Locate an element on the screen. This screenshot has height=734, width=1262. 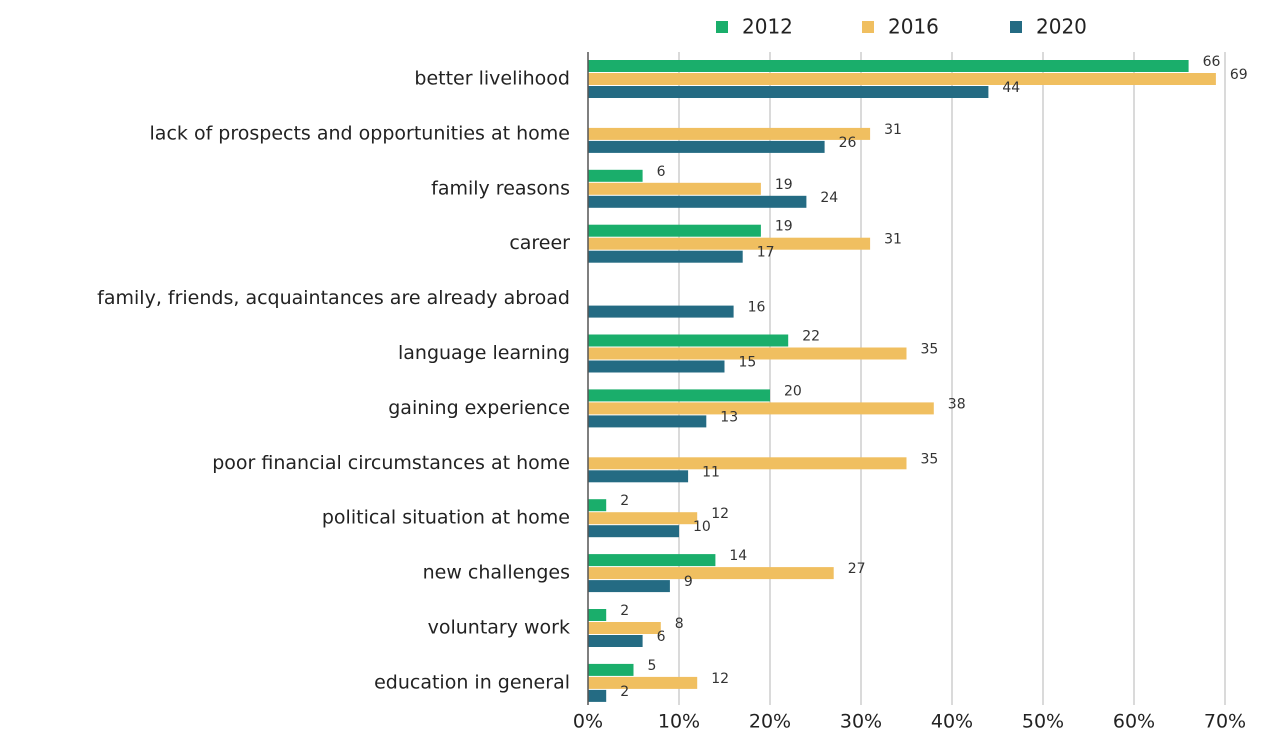
value-label: 17 is located at coordinates (766, 253).